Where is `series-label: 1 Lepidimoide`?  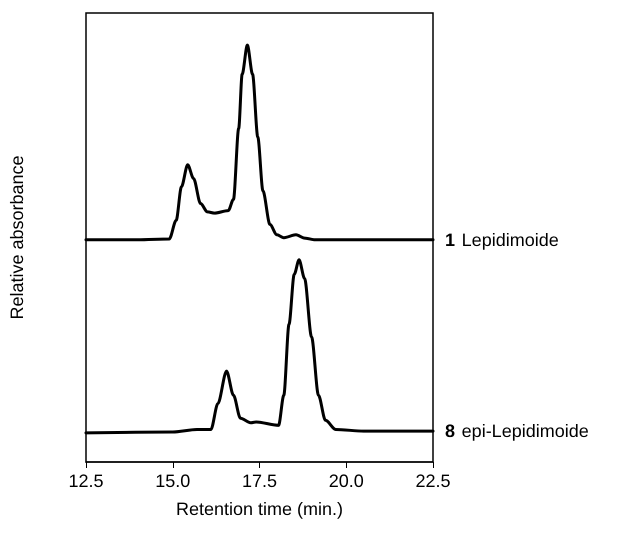
series-label: 1 Lepidimoide is located at coordinates (502, 240).